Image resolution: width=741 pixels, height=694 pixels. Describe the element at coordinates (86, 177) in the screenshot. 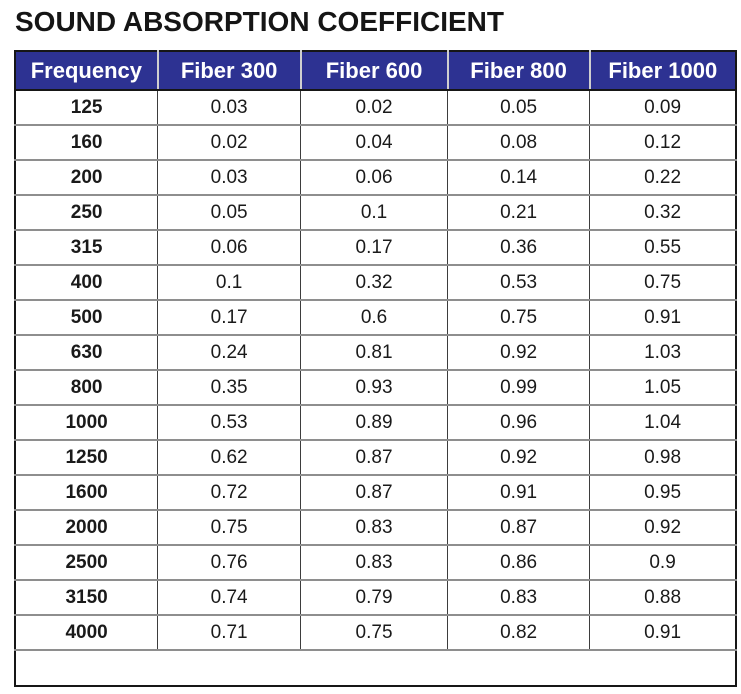

I see `frequency-cell: 200` at that location.